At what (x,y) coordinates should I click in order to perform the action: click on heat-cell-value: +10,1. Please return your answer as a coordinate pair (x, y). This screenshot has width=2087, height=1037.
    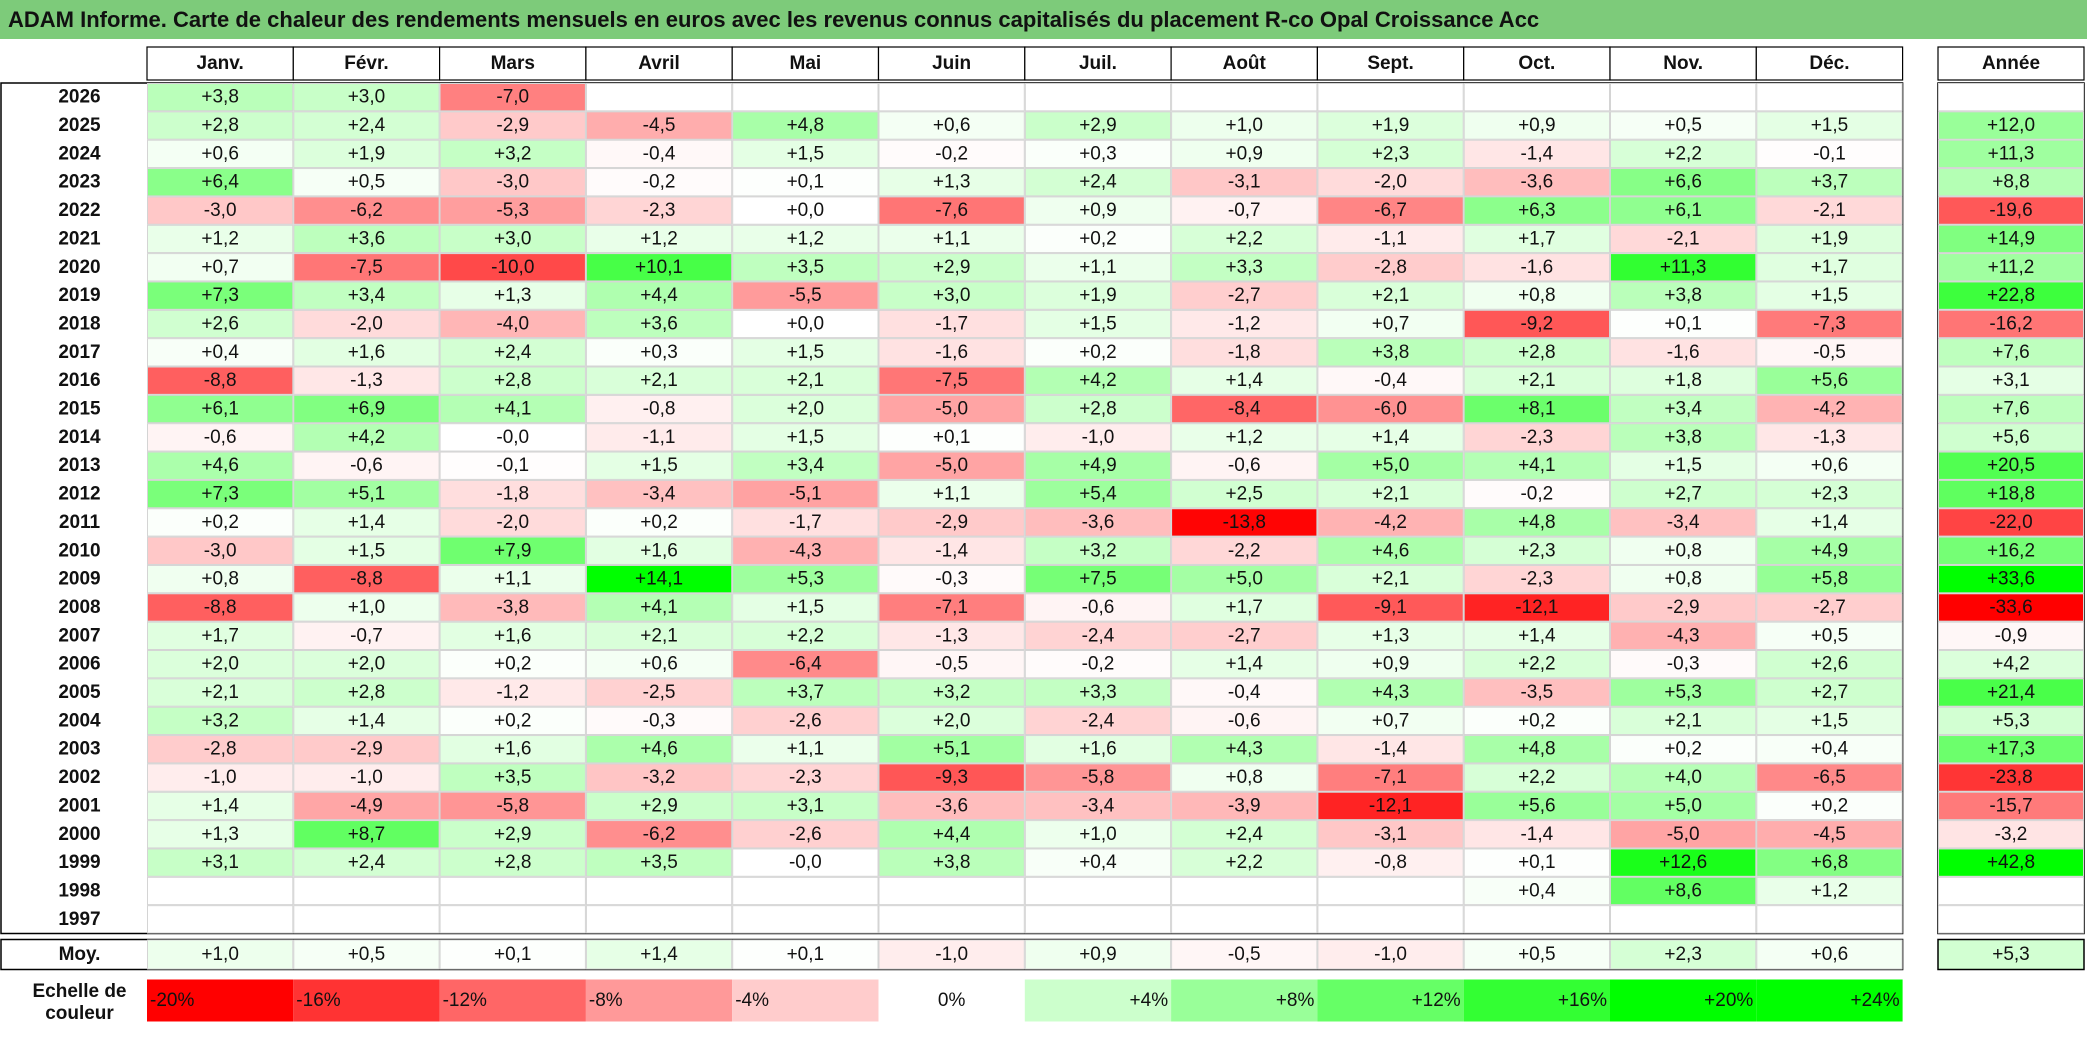
    Looking at the image, I should click on (659, 267).